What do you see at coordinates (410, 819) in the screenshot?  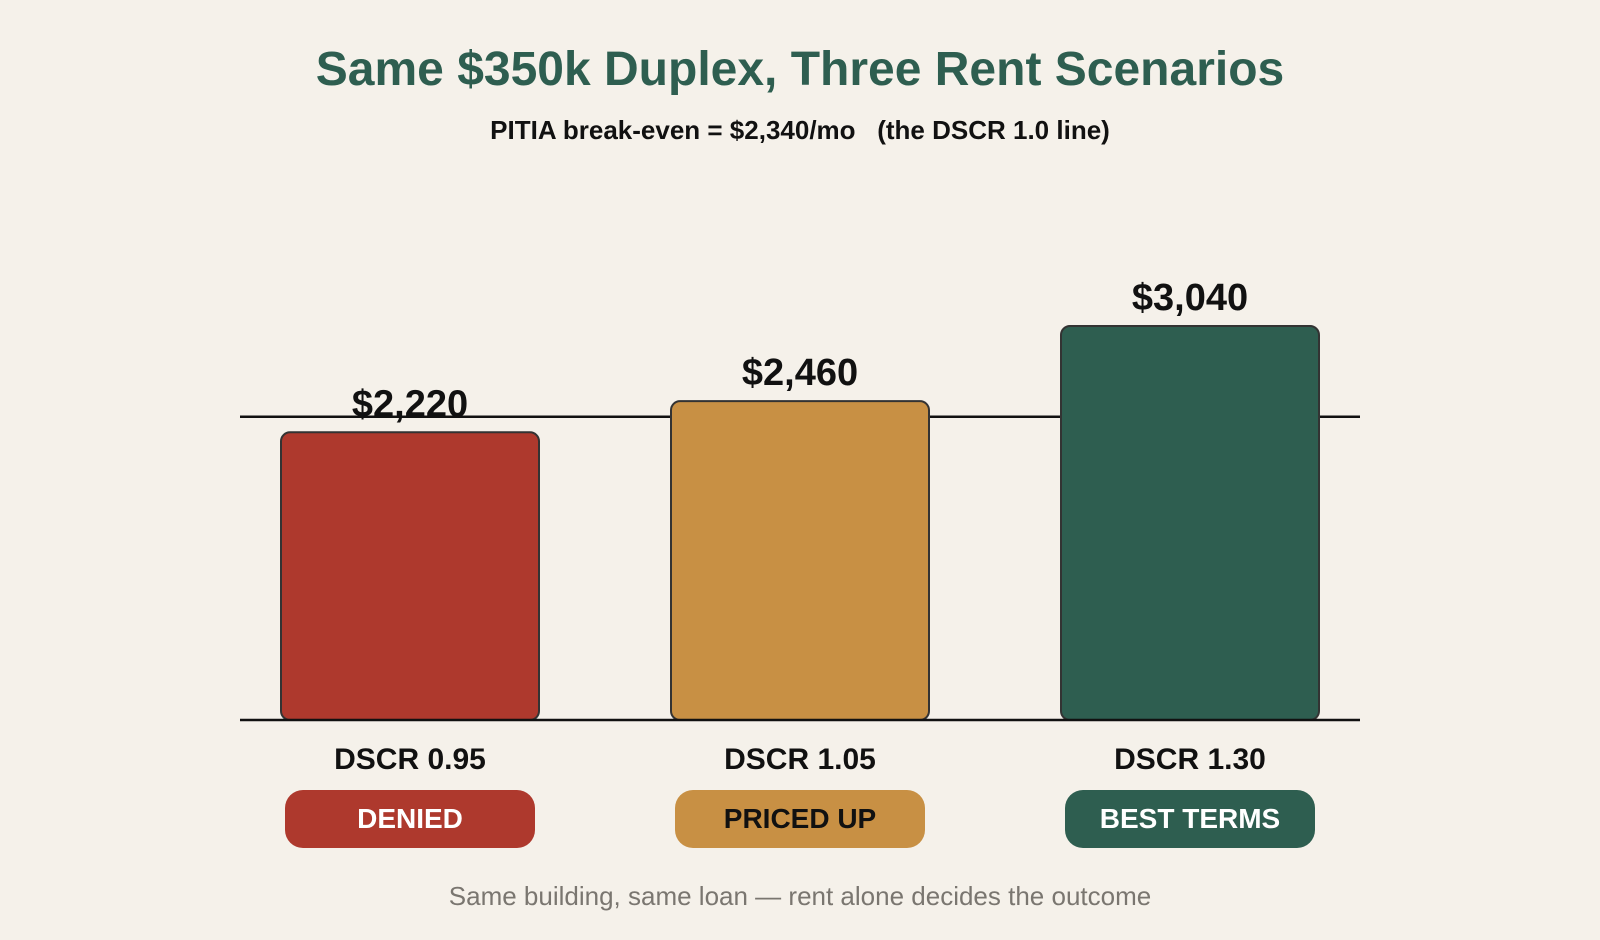 I see `outcome-badge-1: DENIED` at bounding box center [410, 819].